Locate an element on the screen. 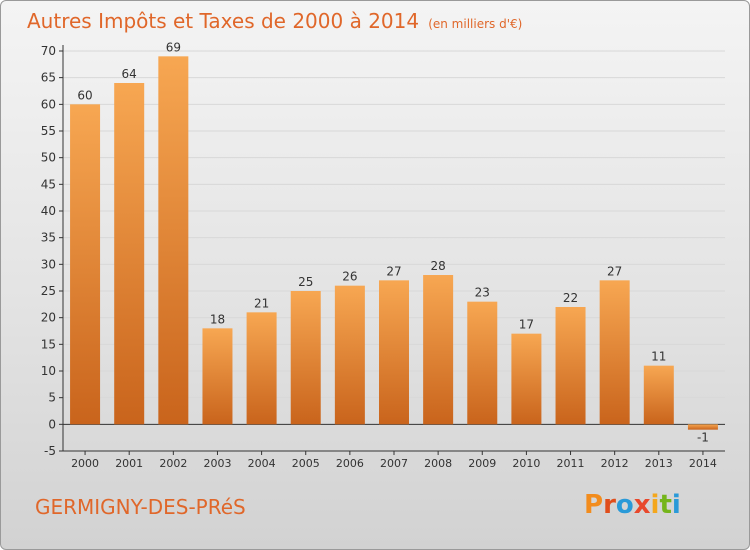 The image size is (750, 550). x-tick-label: 2000 is located at coordinates (85, 463).